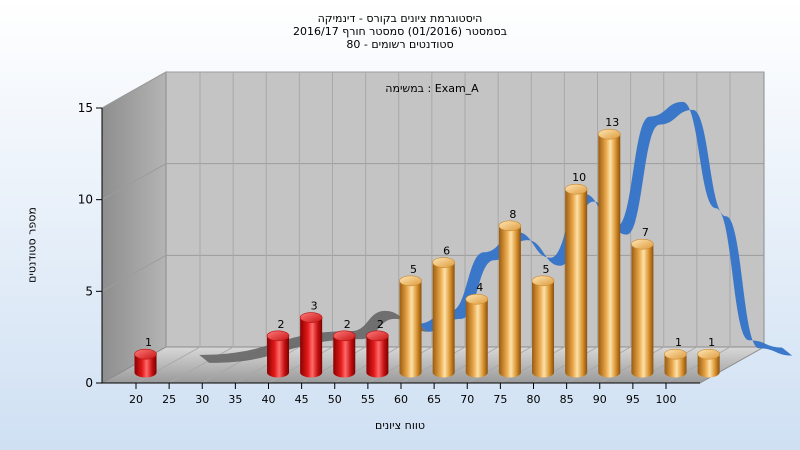 This screenshot has width=800, height=450. I want to click on bar-value-label: 4, so click(479, 287).